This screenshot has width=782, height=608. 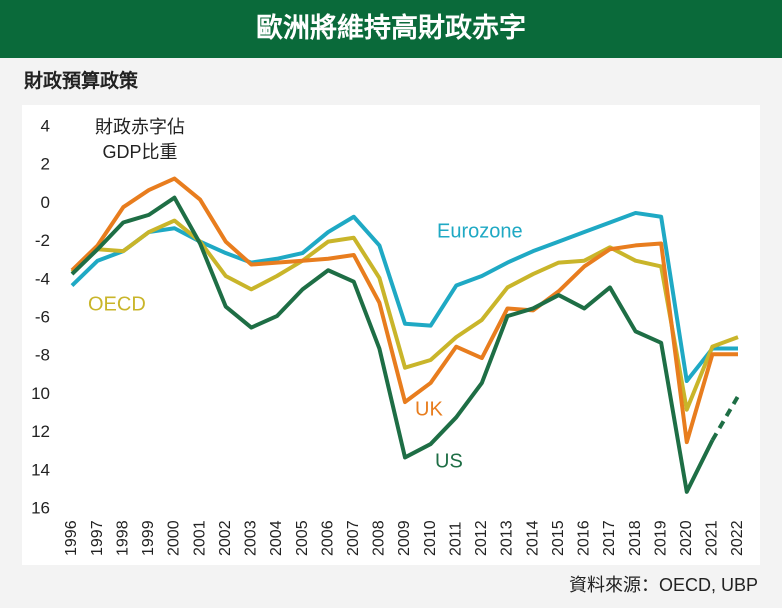 I want to click on x-tick-label: 2015, so click(x=558, y=538).